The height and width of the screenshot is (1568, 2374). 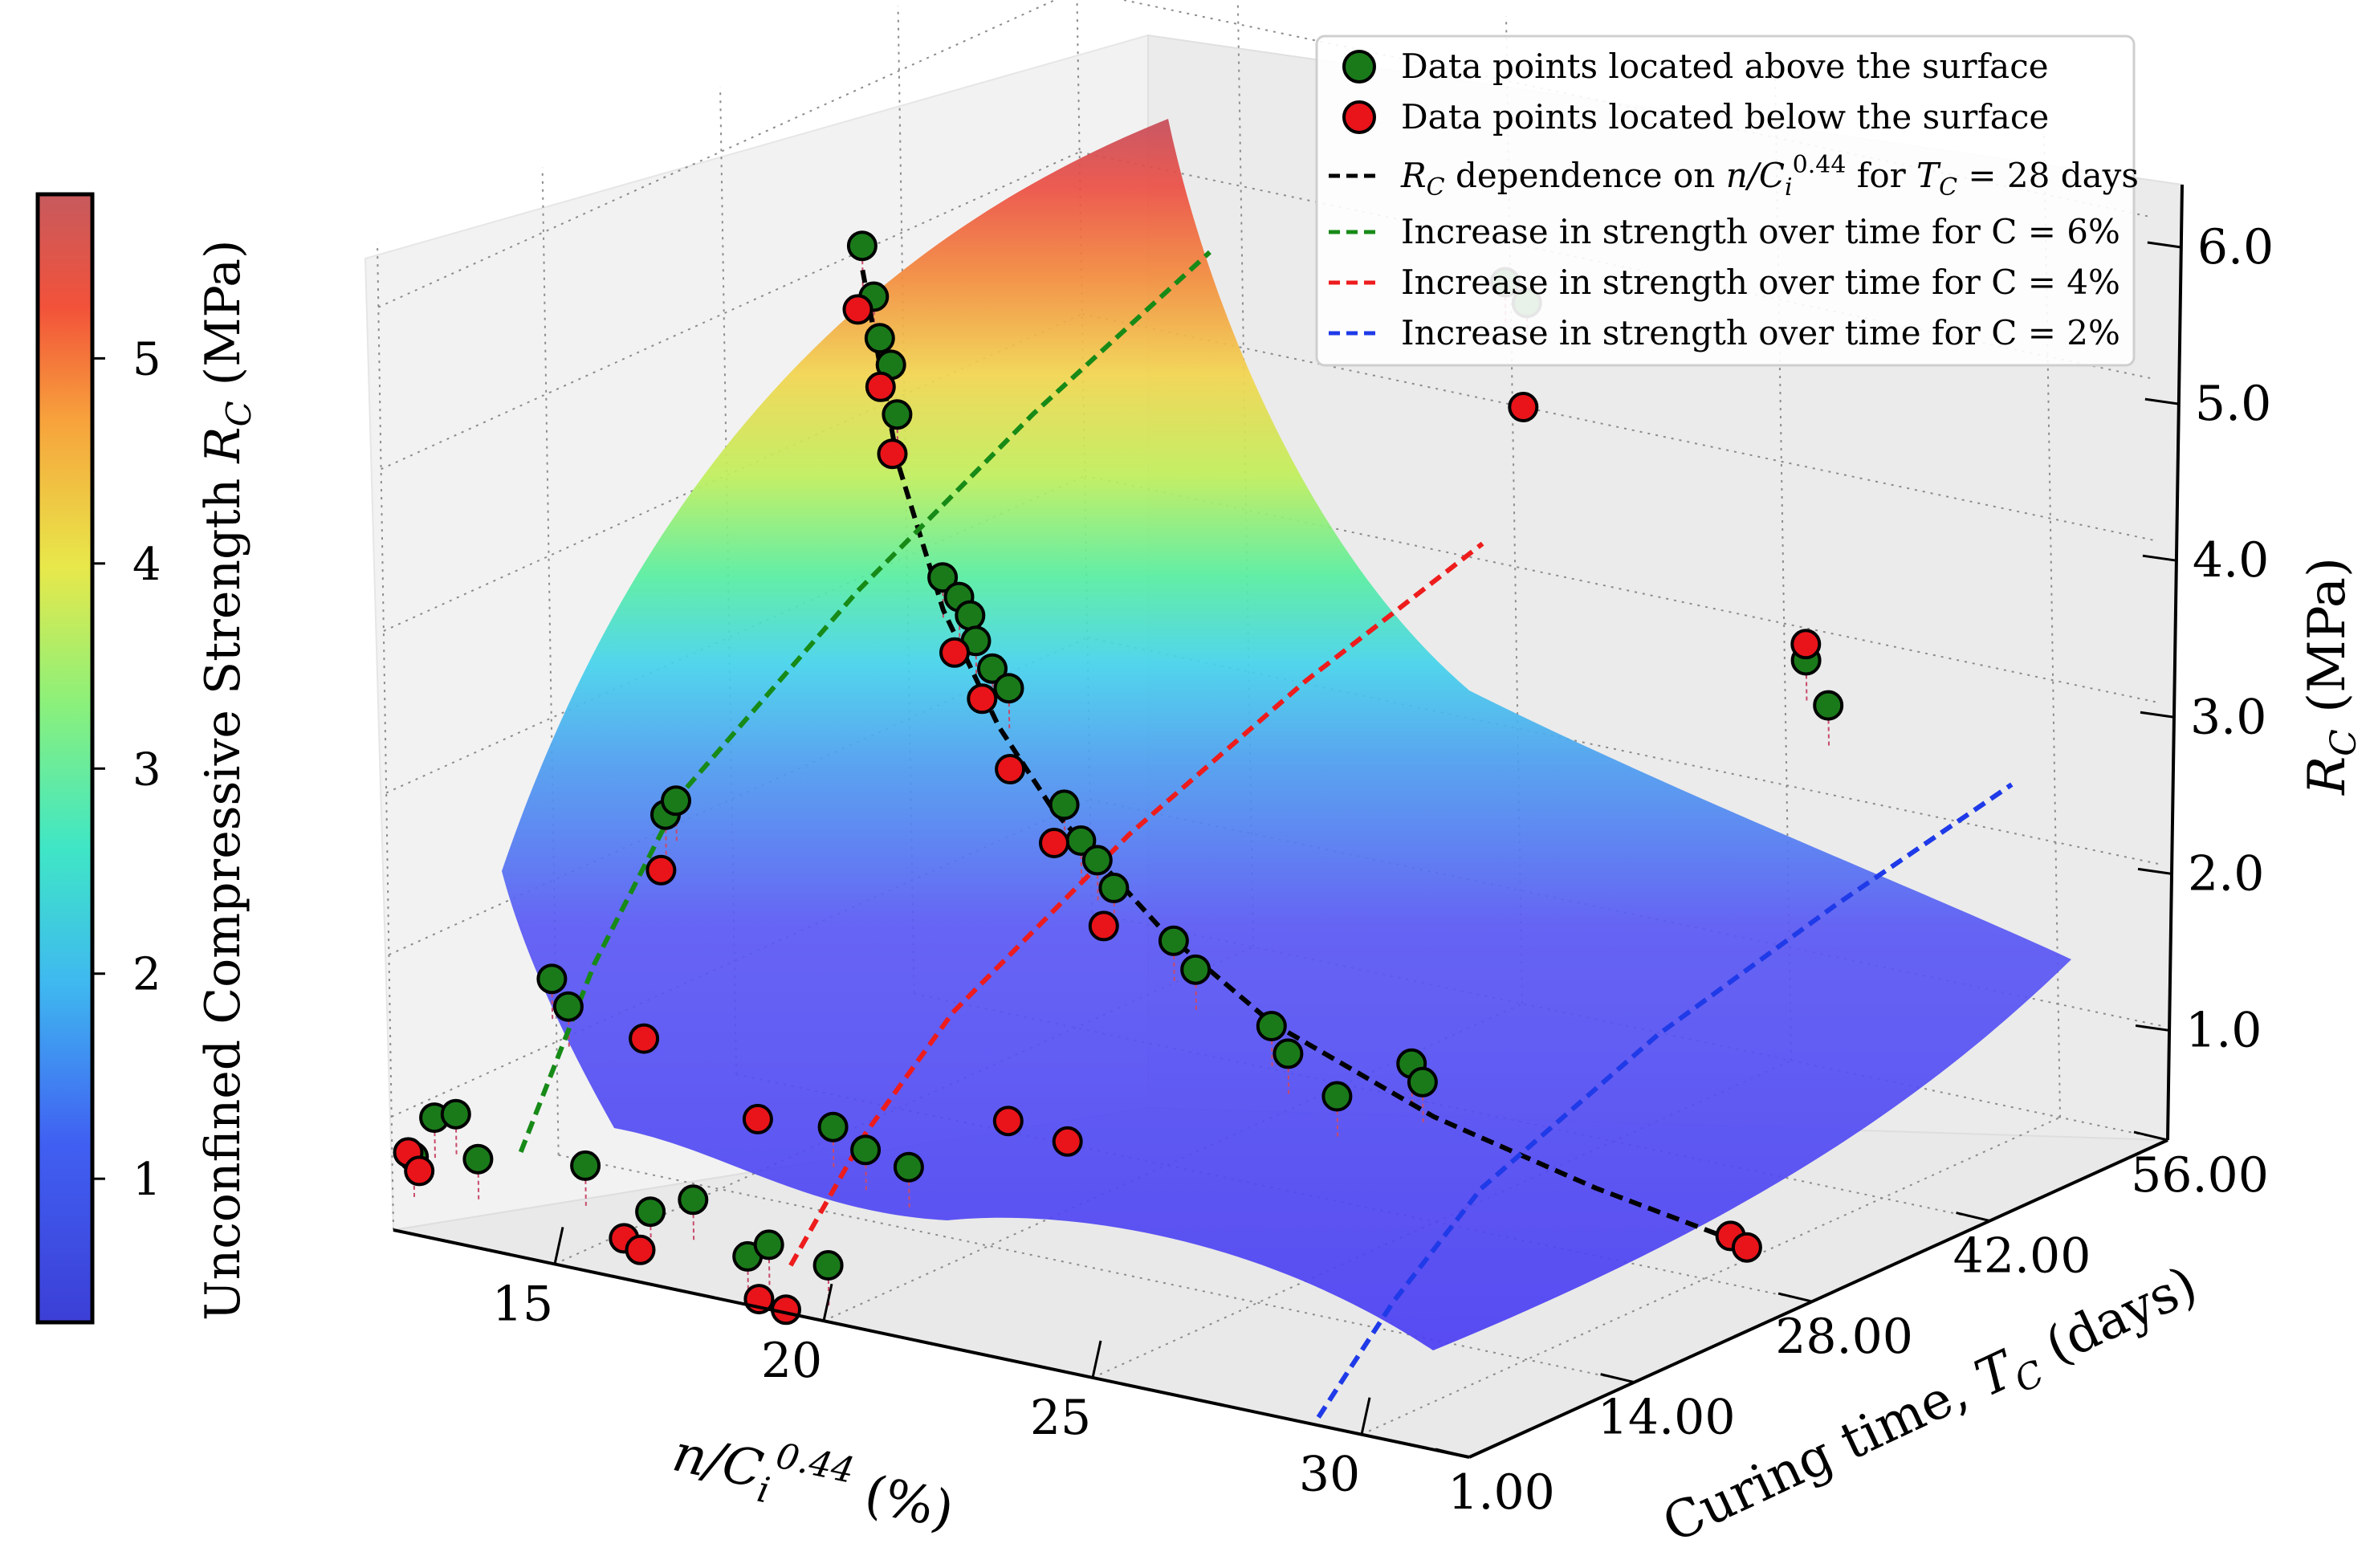 I want to click on leg3-part-8: T, so click(x=1928, y=175).